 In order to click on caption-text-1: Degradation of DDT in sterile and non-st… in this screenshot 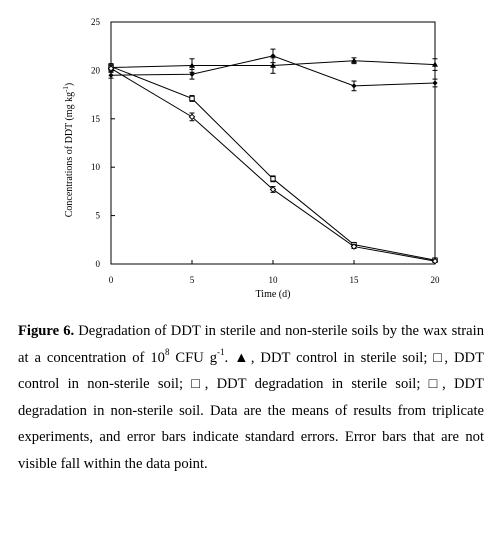, I will do `click(251, 344)`.